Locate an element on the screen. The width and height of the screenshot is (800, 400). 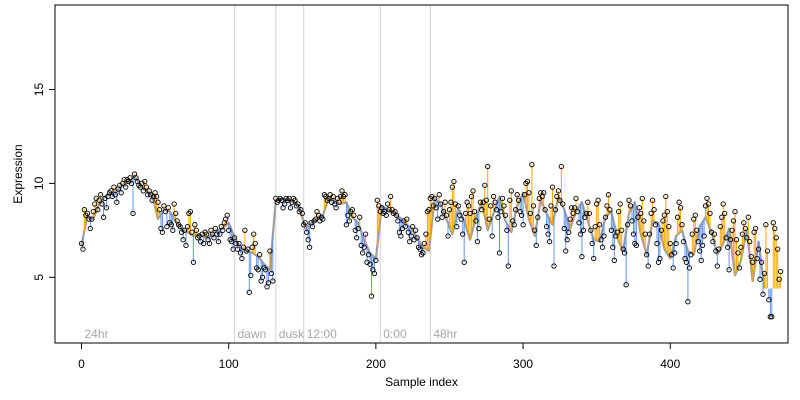
y-tick-label: 10 is located at coordinates (39, 183).